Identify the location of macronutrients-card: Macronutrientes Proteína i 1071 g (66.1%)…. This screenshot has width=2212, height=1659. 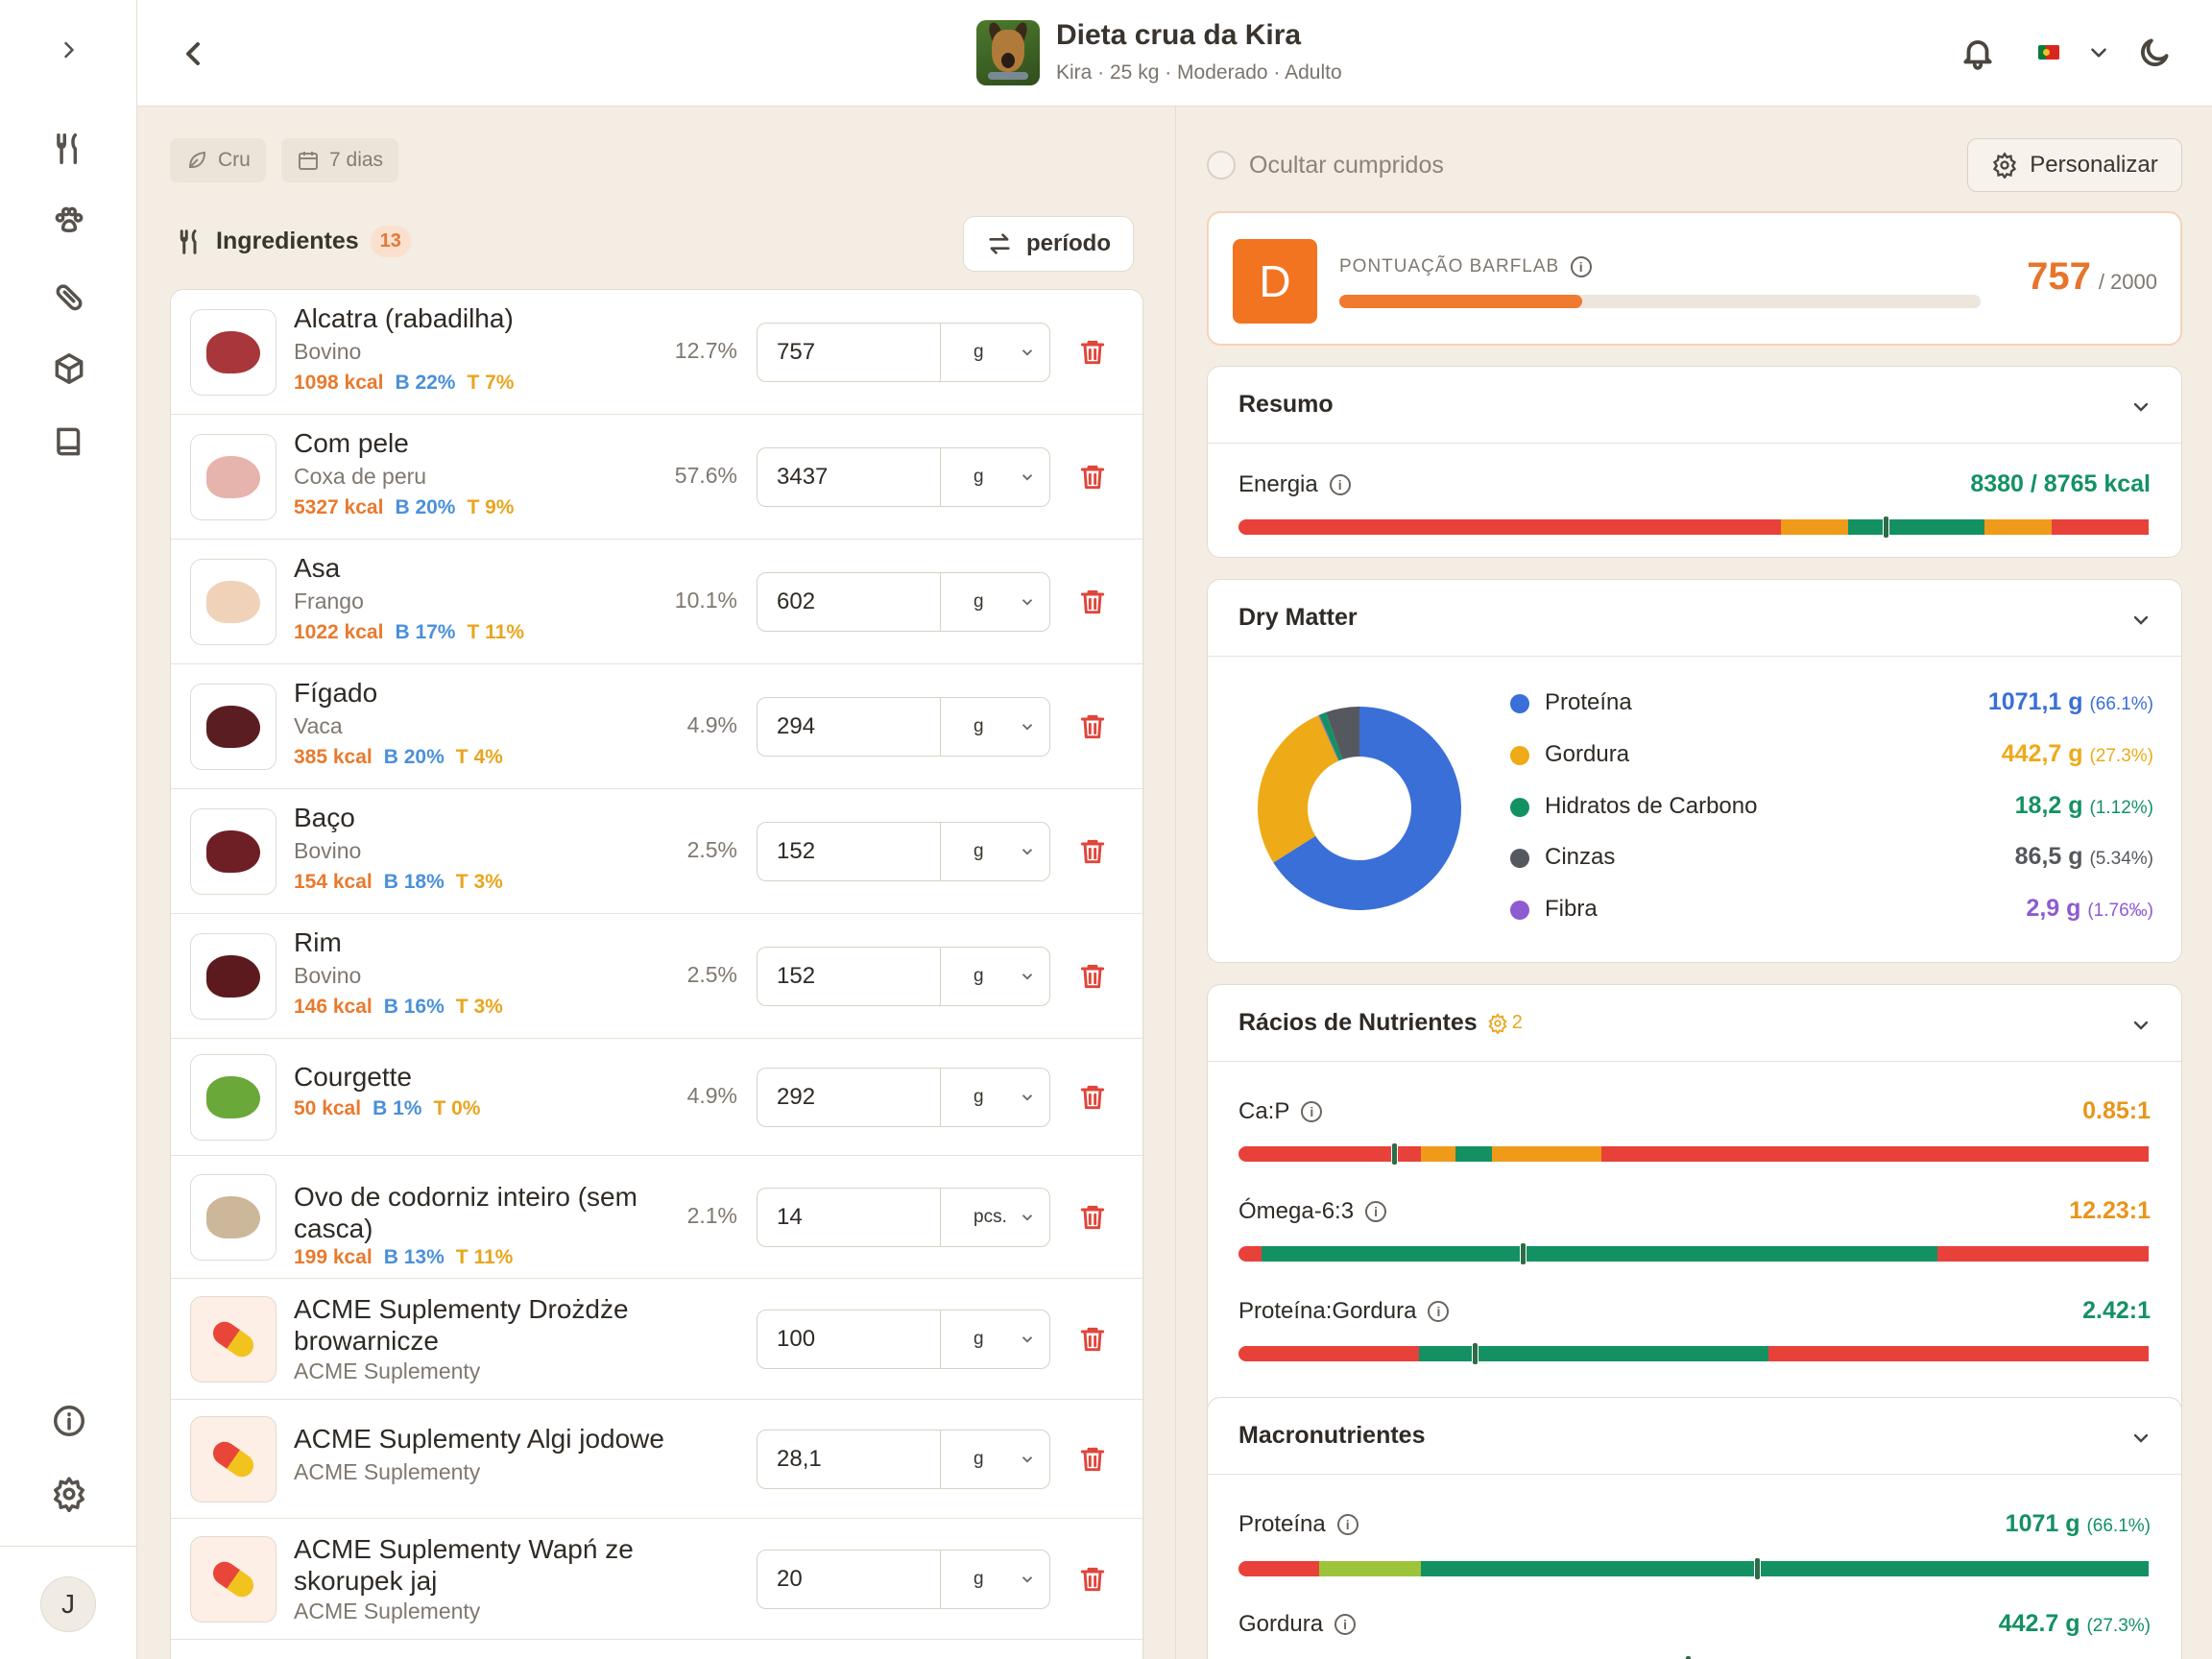
(1694, 1528).